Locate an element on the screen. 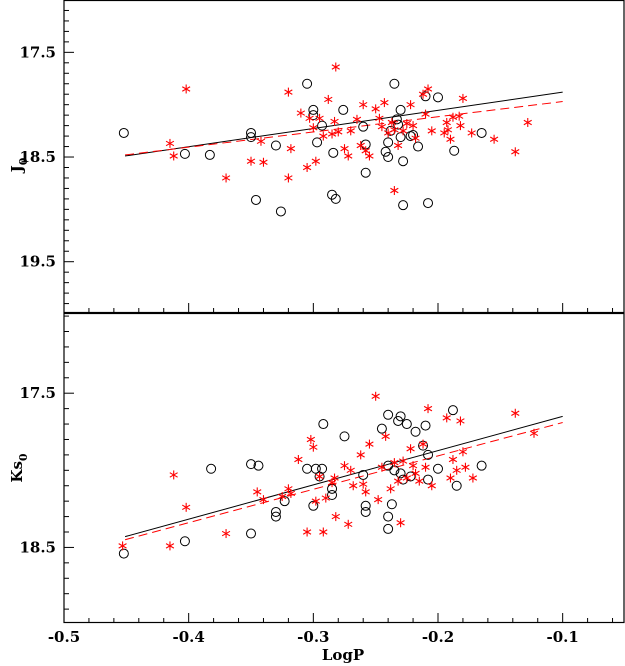  fit-line-dashed is located at coordinates (344, 128).